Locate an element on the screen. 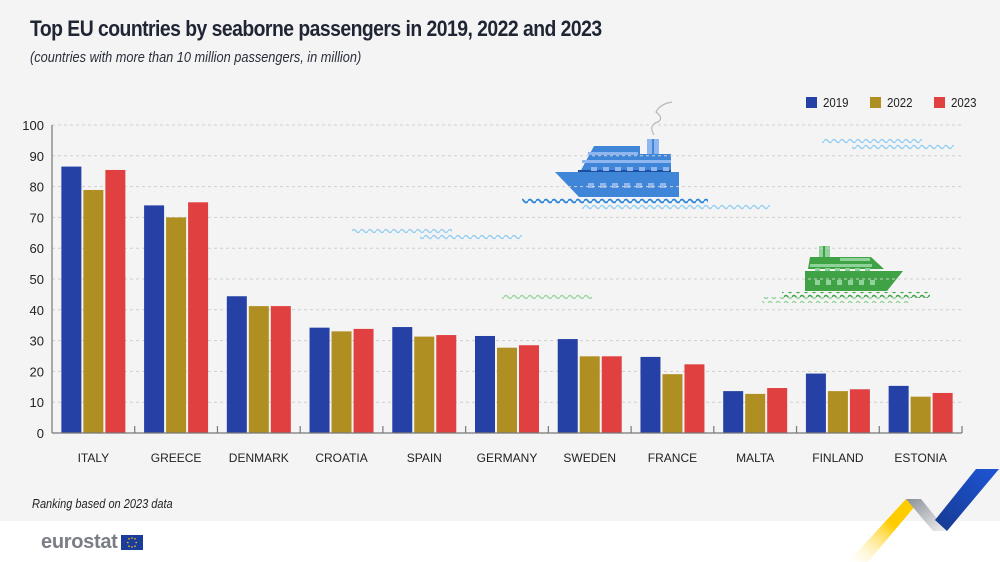 The width and height of the screenshot is (1000, 562). x-tick-label: SPAIN is located at coordinates (424, 458).